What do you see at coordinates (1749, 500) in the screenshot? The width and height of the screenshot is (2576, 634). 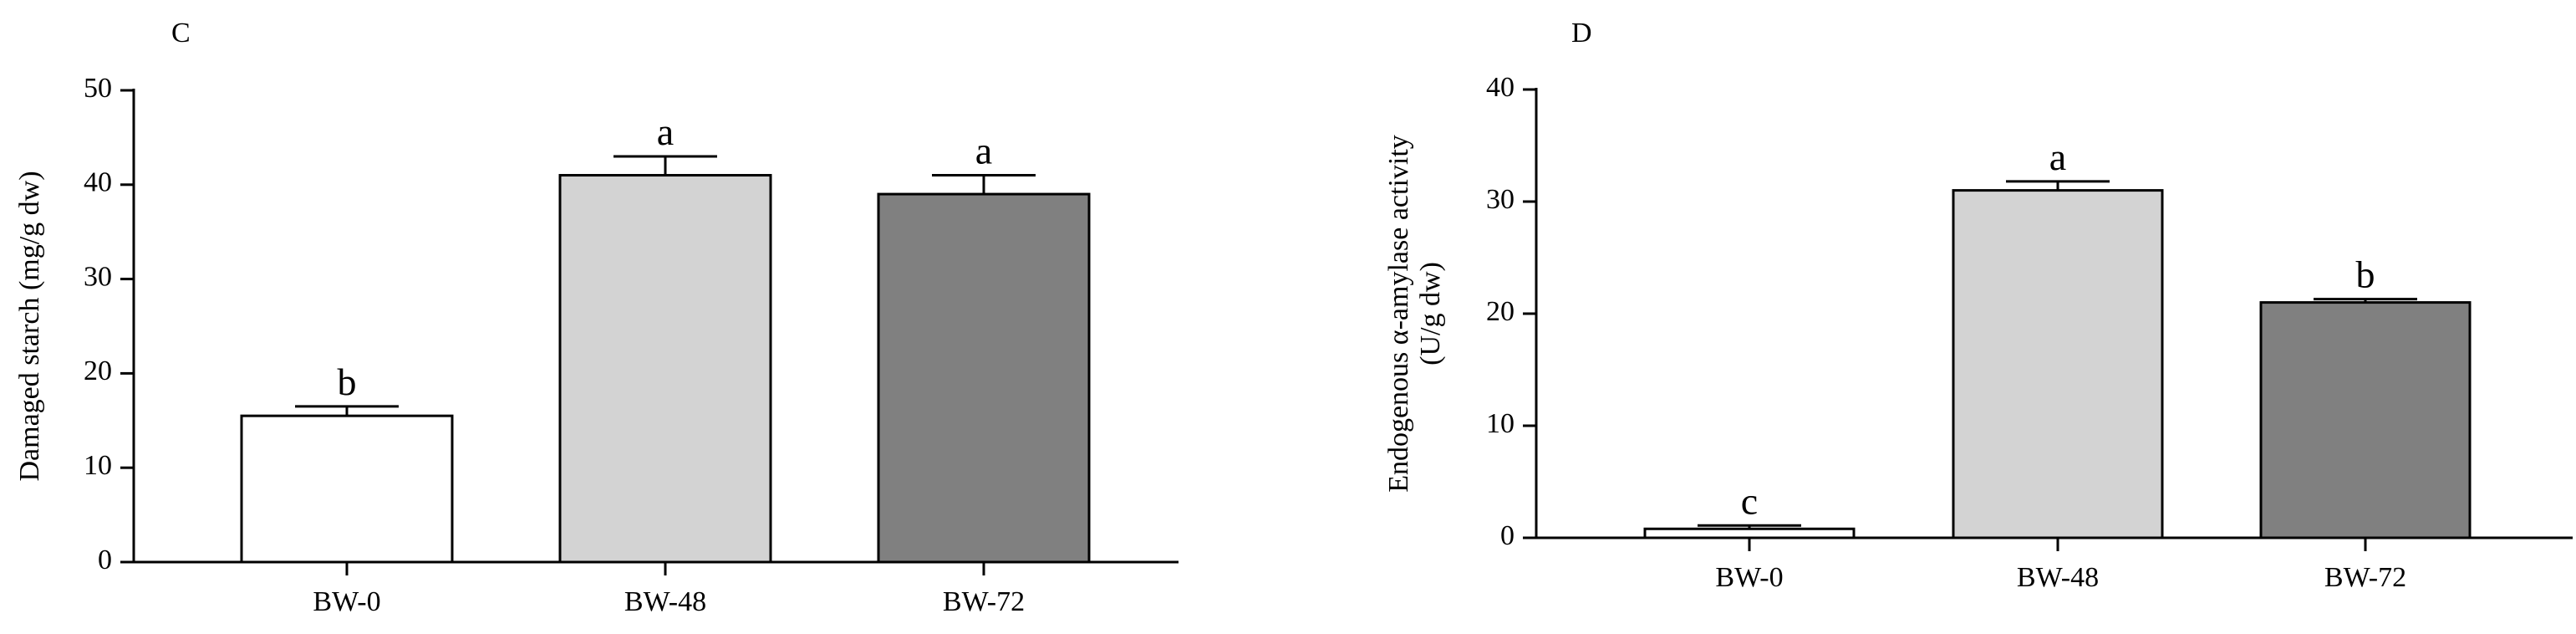 I see `significance-label: c` at bounding box center [1749, 500].